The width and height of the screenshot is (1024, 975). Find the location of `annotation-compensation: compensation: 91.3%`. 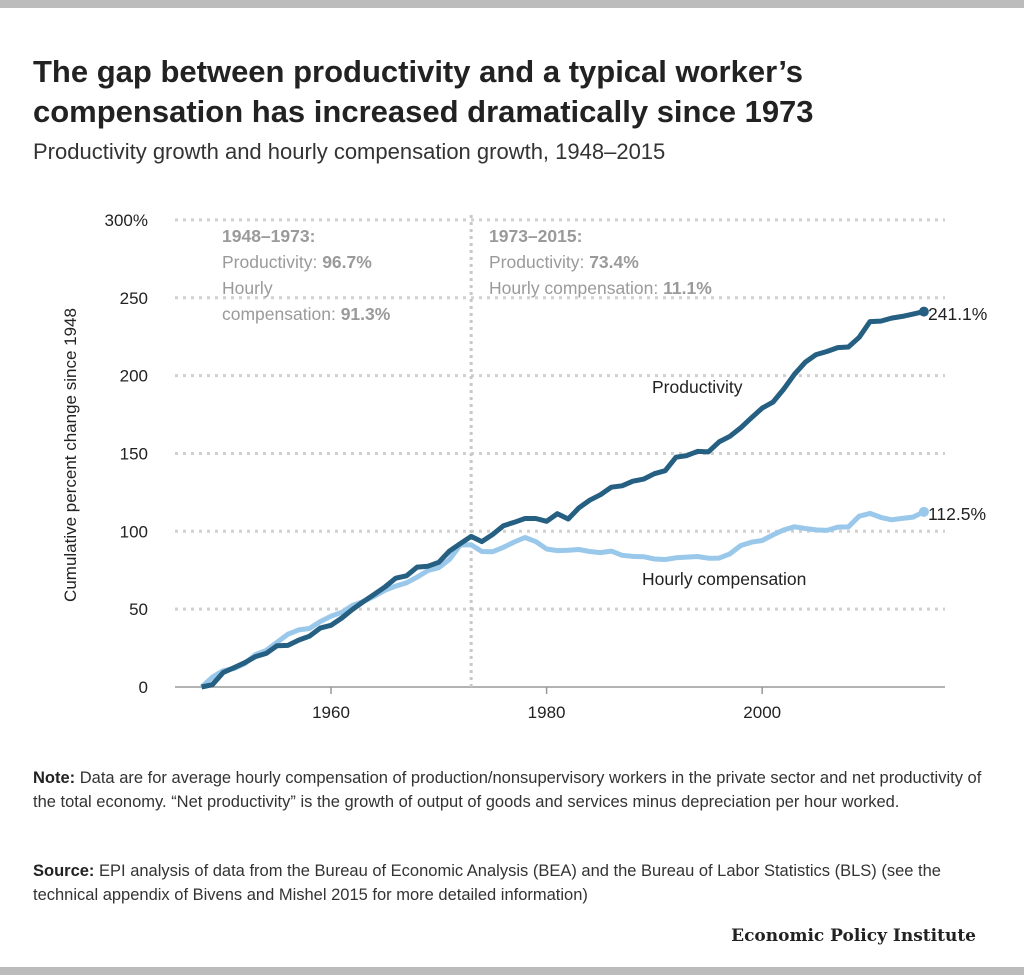

annotation-compensation: compensation: 91.3% is located at coordinates (306, 314).